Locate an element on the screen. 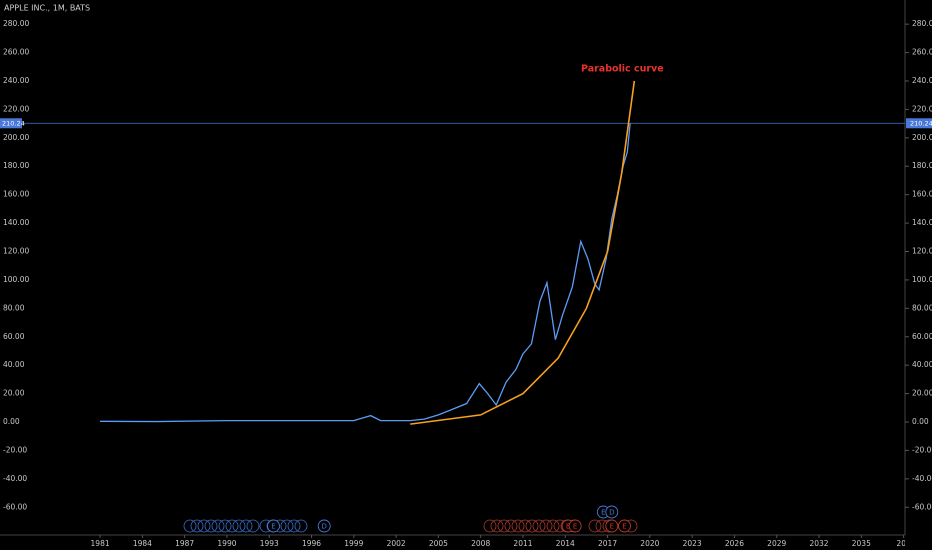 This screenshot has width=932, height=550. y-tick-label: 280.00 is located at coordinates (16, 23).